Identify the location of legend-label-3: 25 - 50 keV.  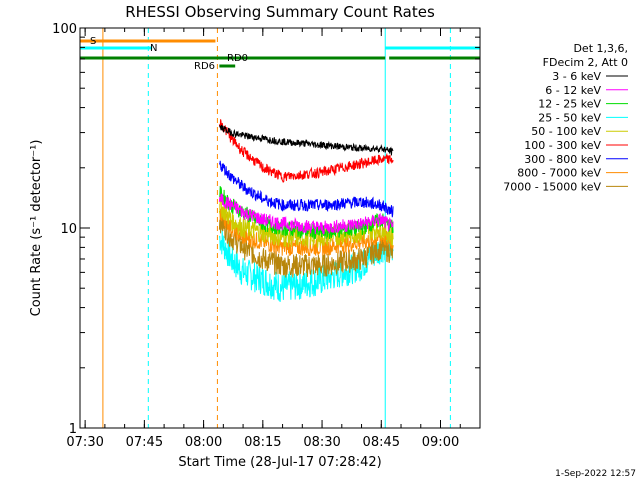
(569, 117).